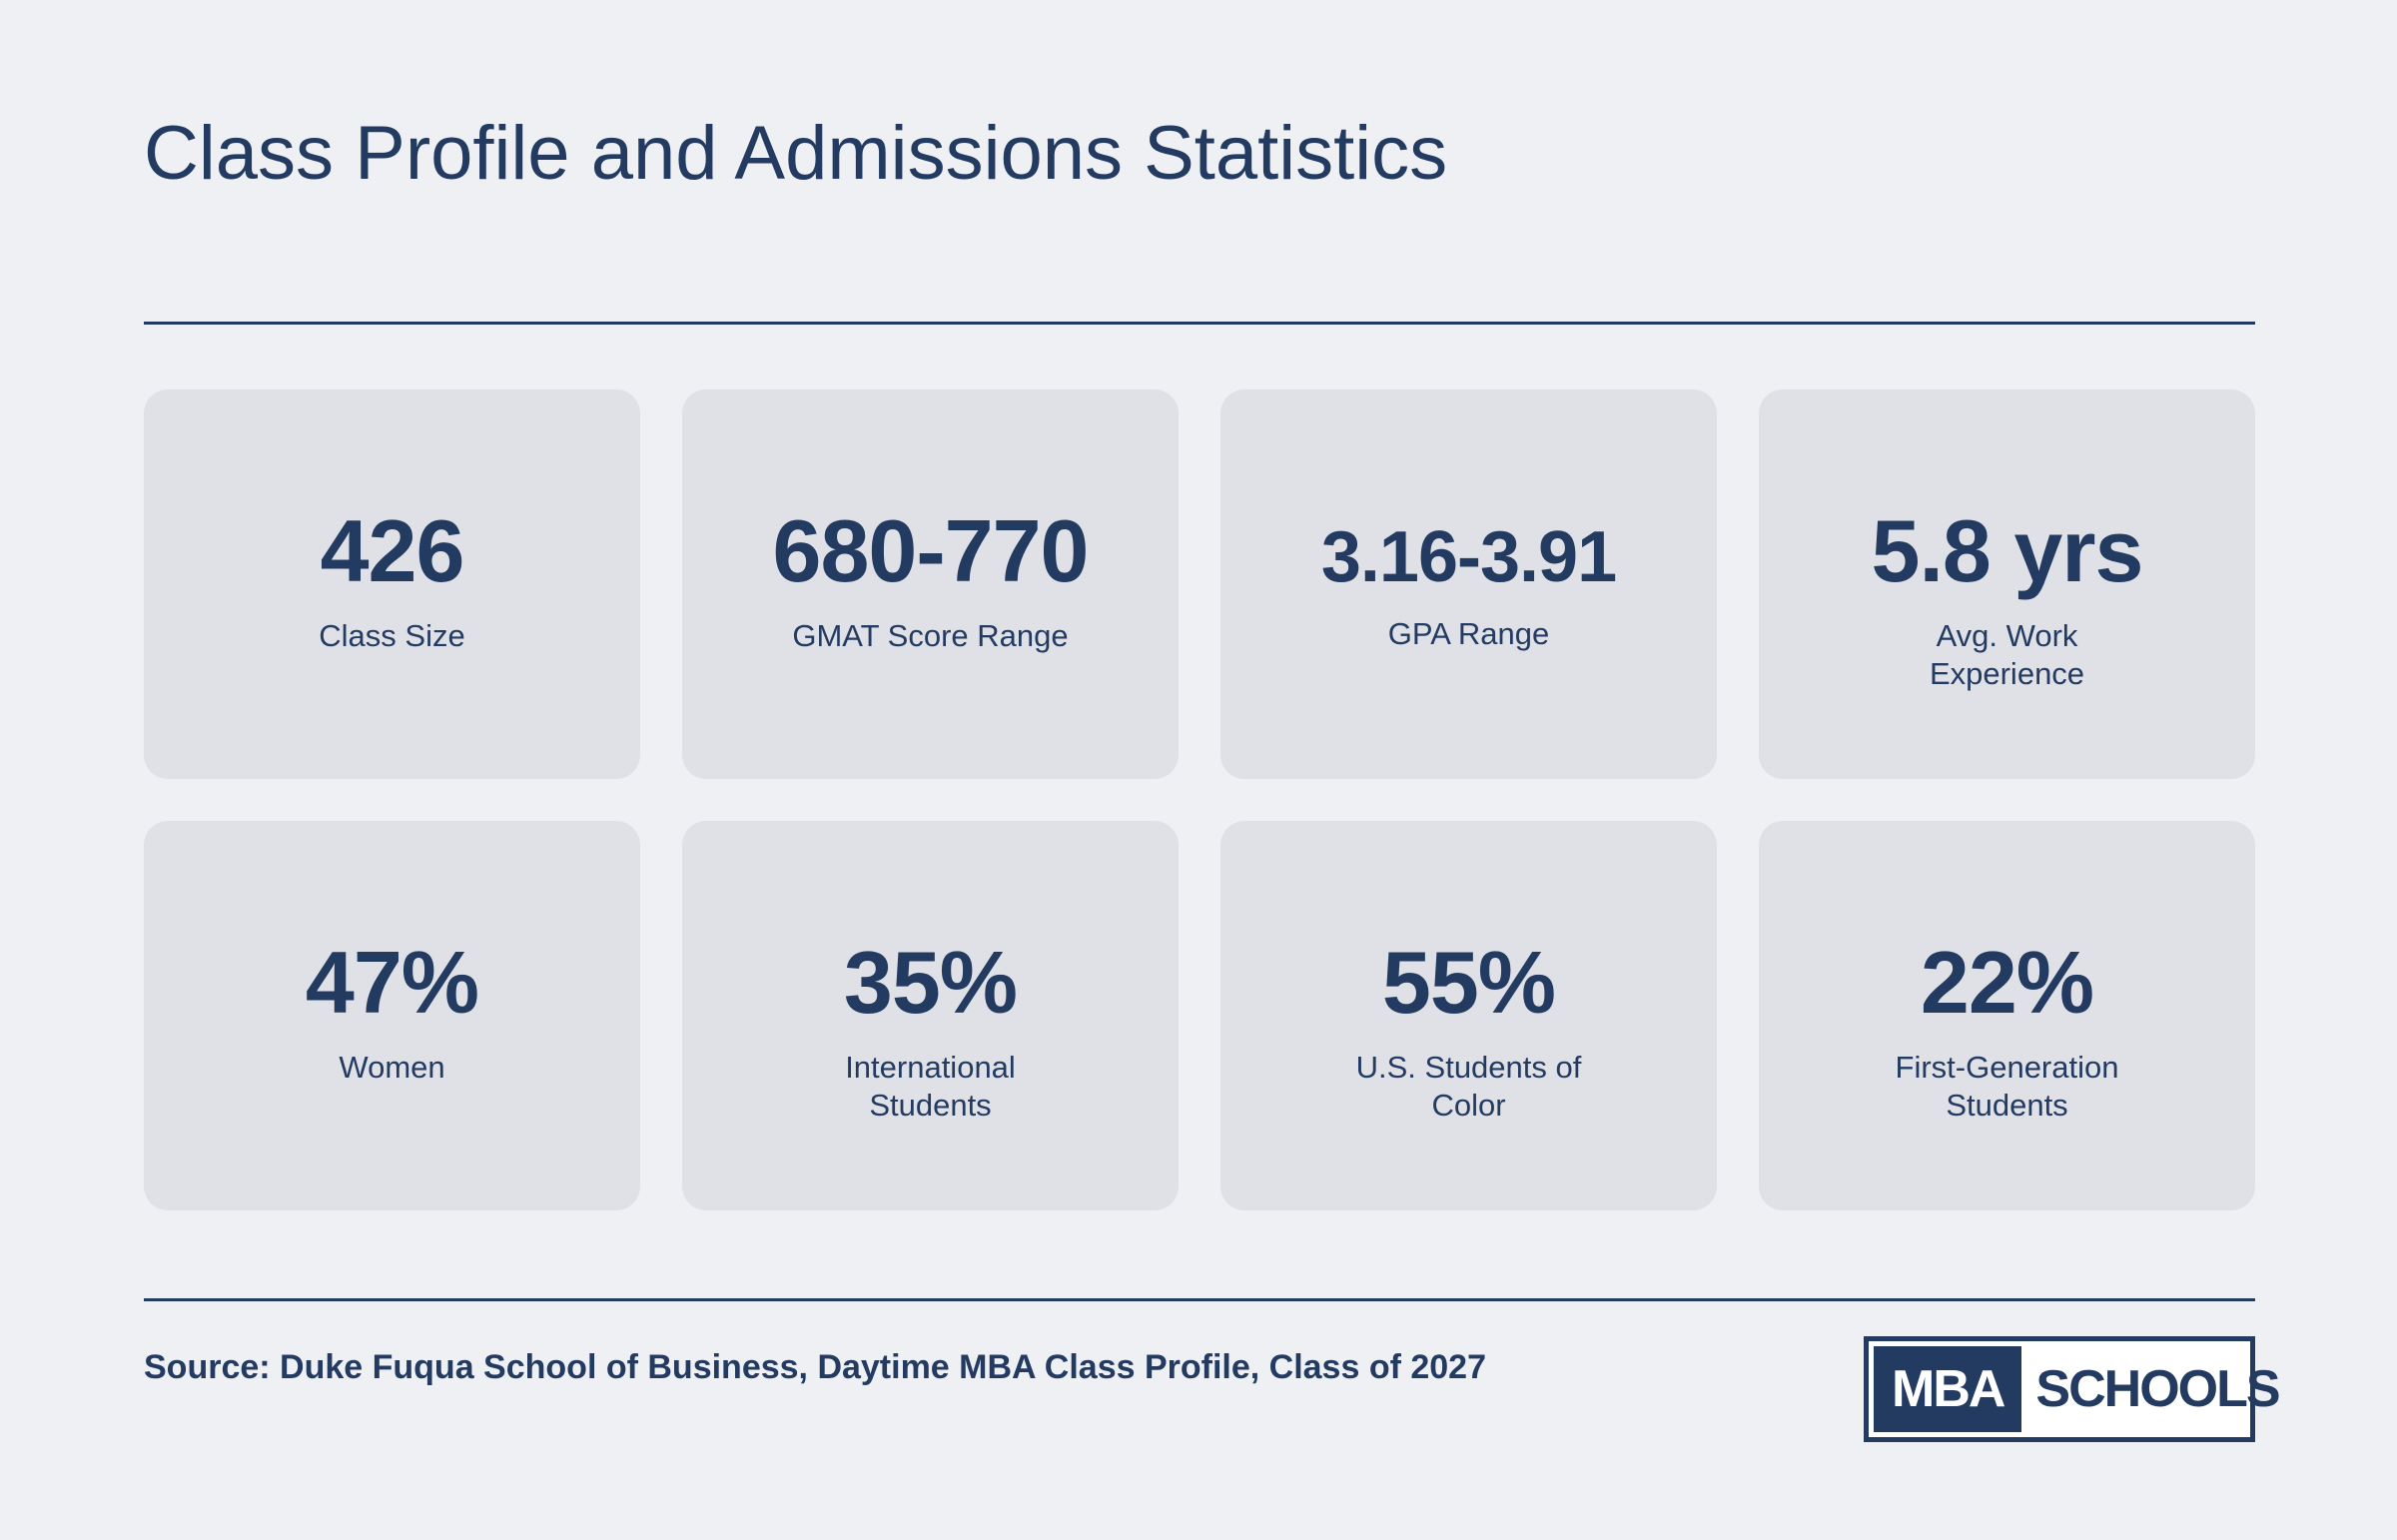 This screenshot has height=1540, width=2397. I want to click on stat-label: Women, so click(392, 1067).